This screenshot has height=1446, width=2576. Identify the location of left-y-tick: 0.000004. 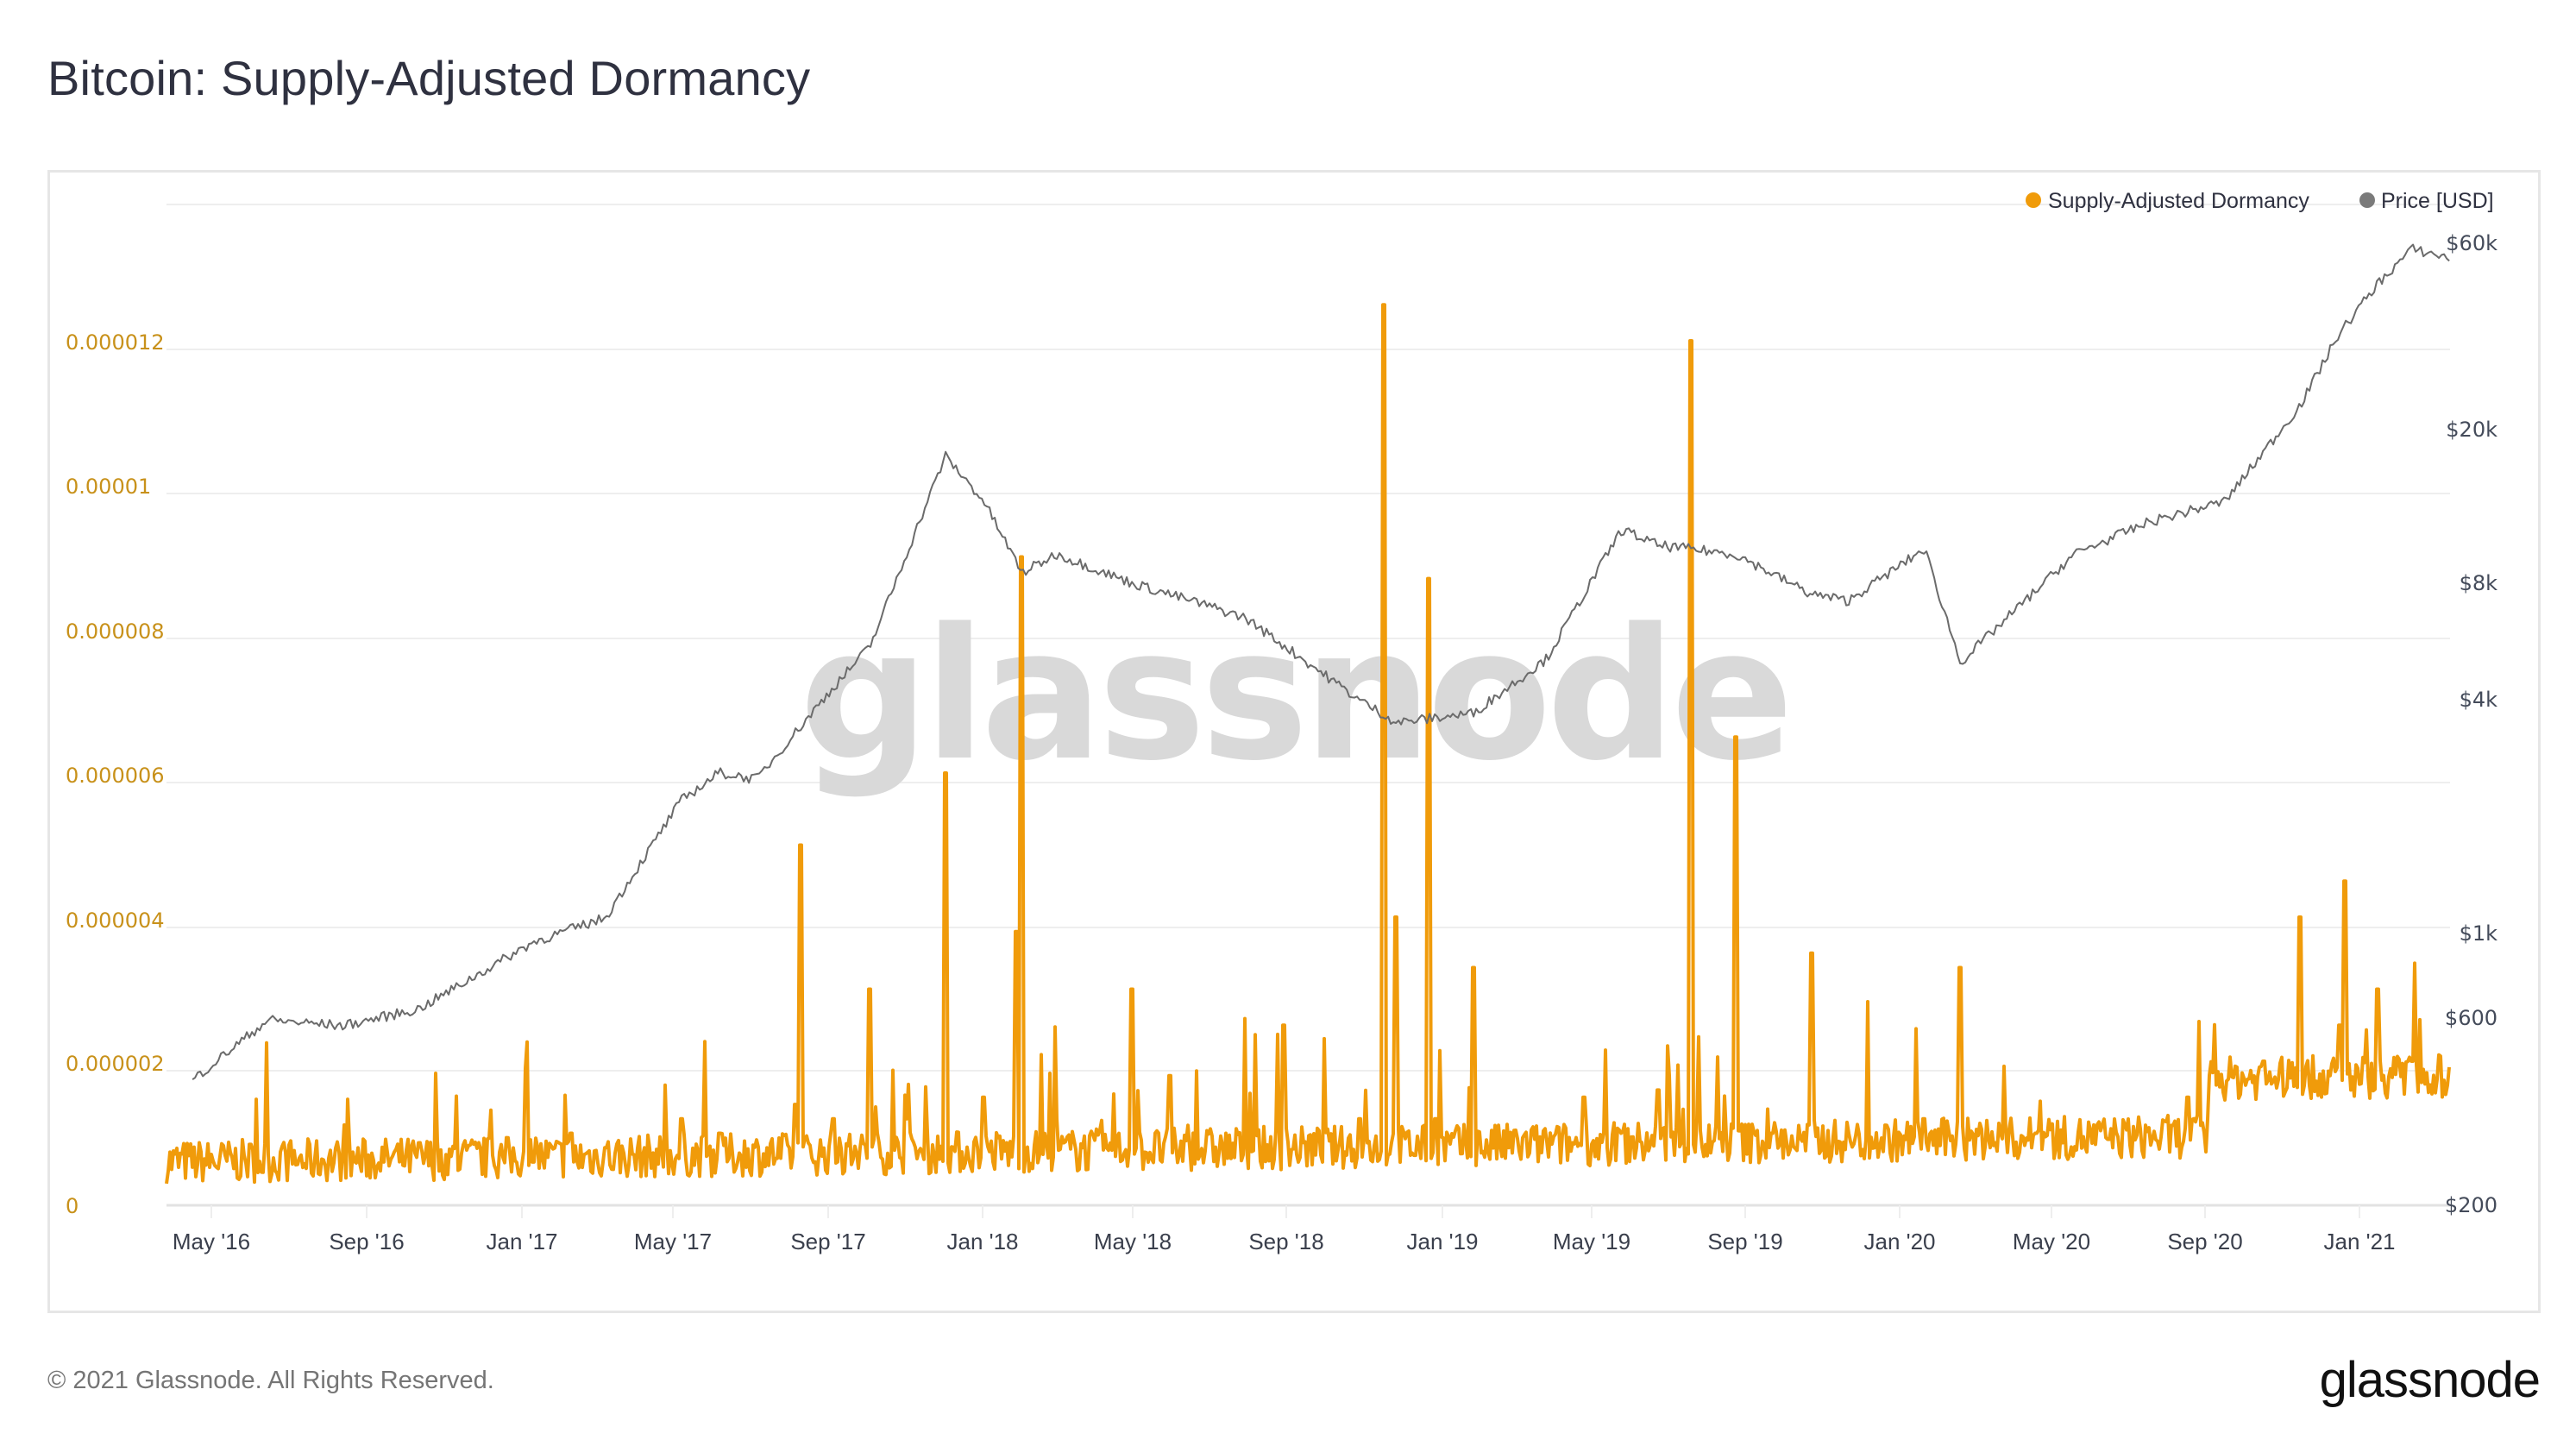
(115, 921).